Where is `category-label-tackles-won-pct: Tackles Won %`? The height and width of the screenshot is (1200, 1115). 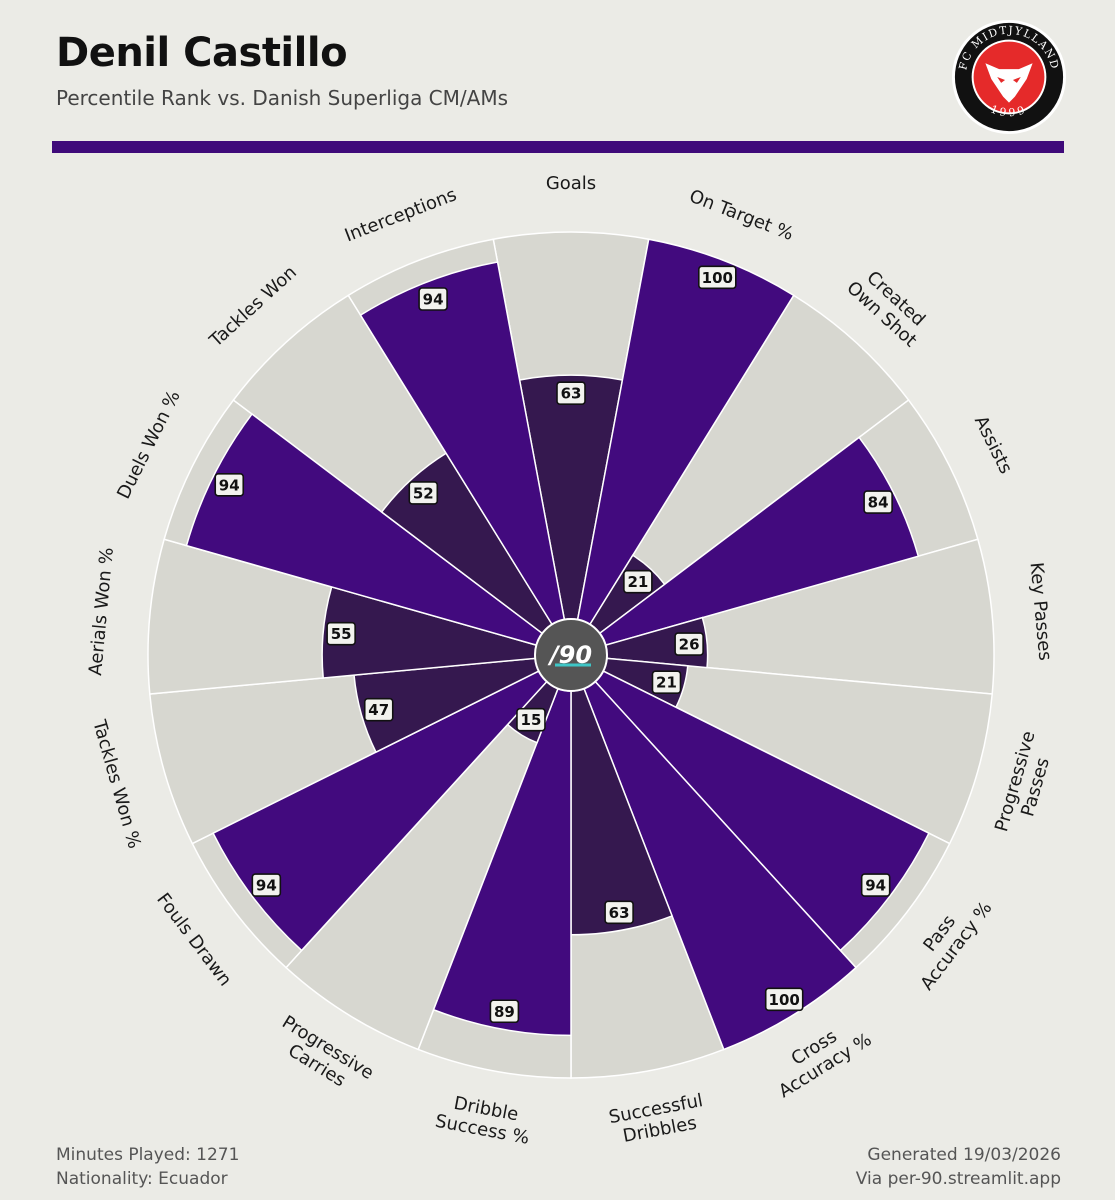 category-label-tackles-won-pct: Tackles Won % is located at coordinates (116, 784).